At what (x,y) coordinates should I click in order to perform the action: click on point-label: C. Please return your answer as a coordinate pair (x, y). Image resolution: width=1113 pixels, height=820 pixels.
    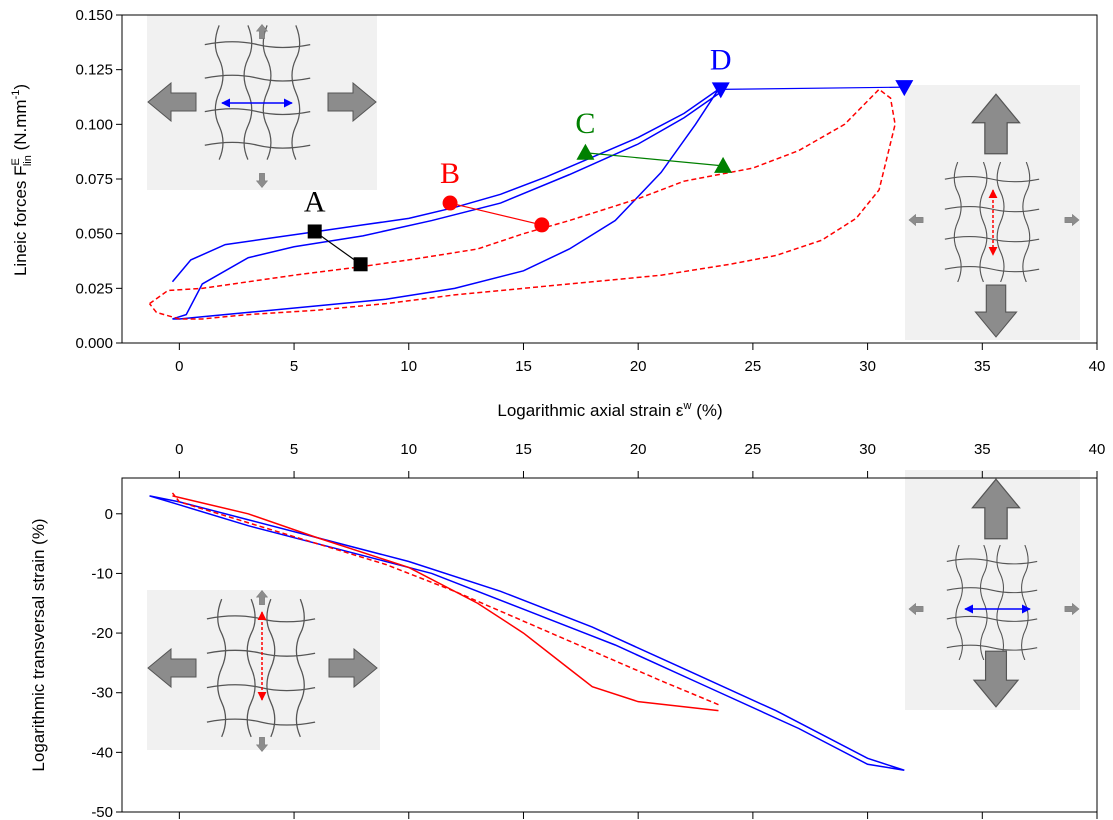
    Looking at the image, I should click on (585, 123).